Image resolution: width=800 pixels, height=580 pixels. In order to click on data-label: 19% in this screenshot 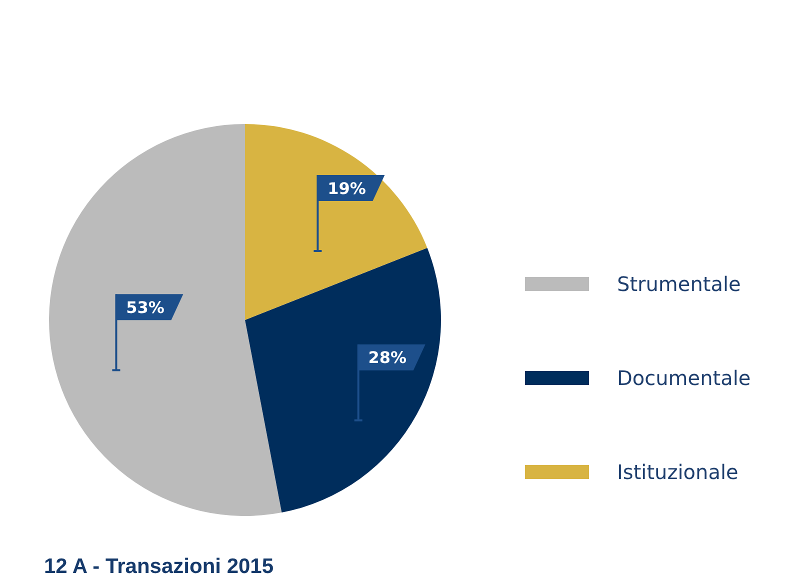, I will do `click(347, 188)`.